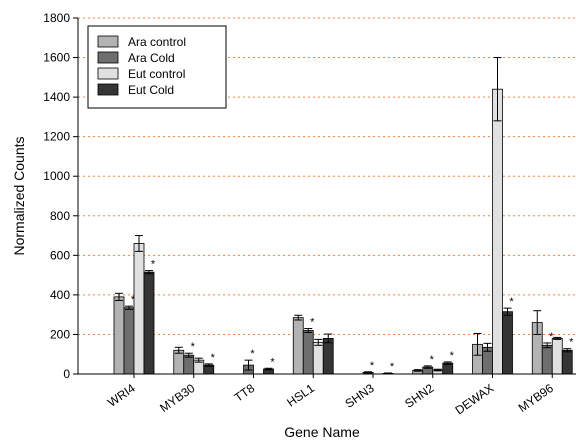 The image size is (576, 443). Describe the element at coordinates (60, 216) in the screenshot. I see `y-tick-label: 800` at that location.